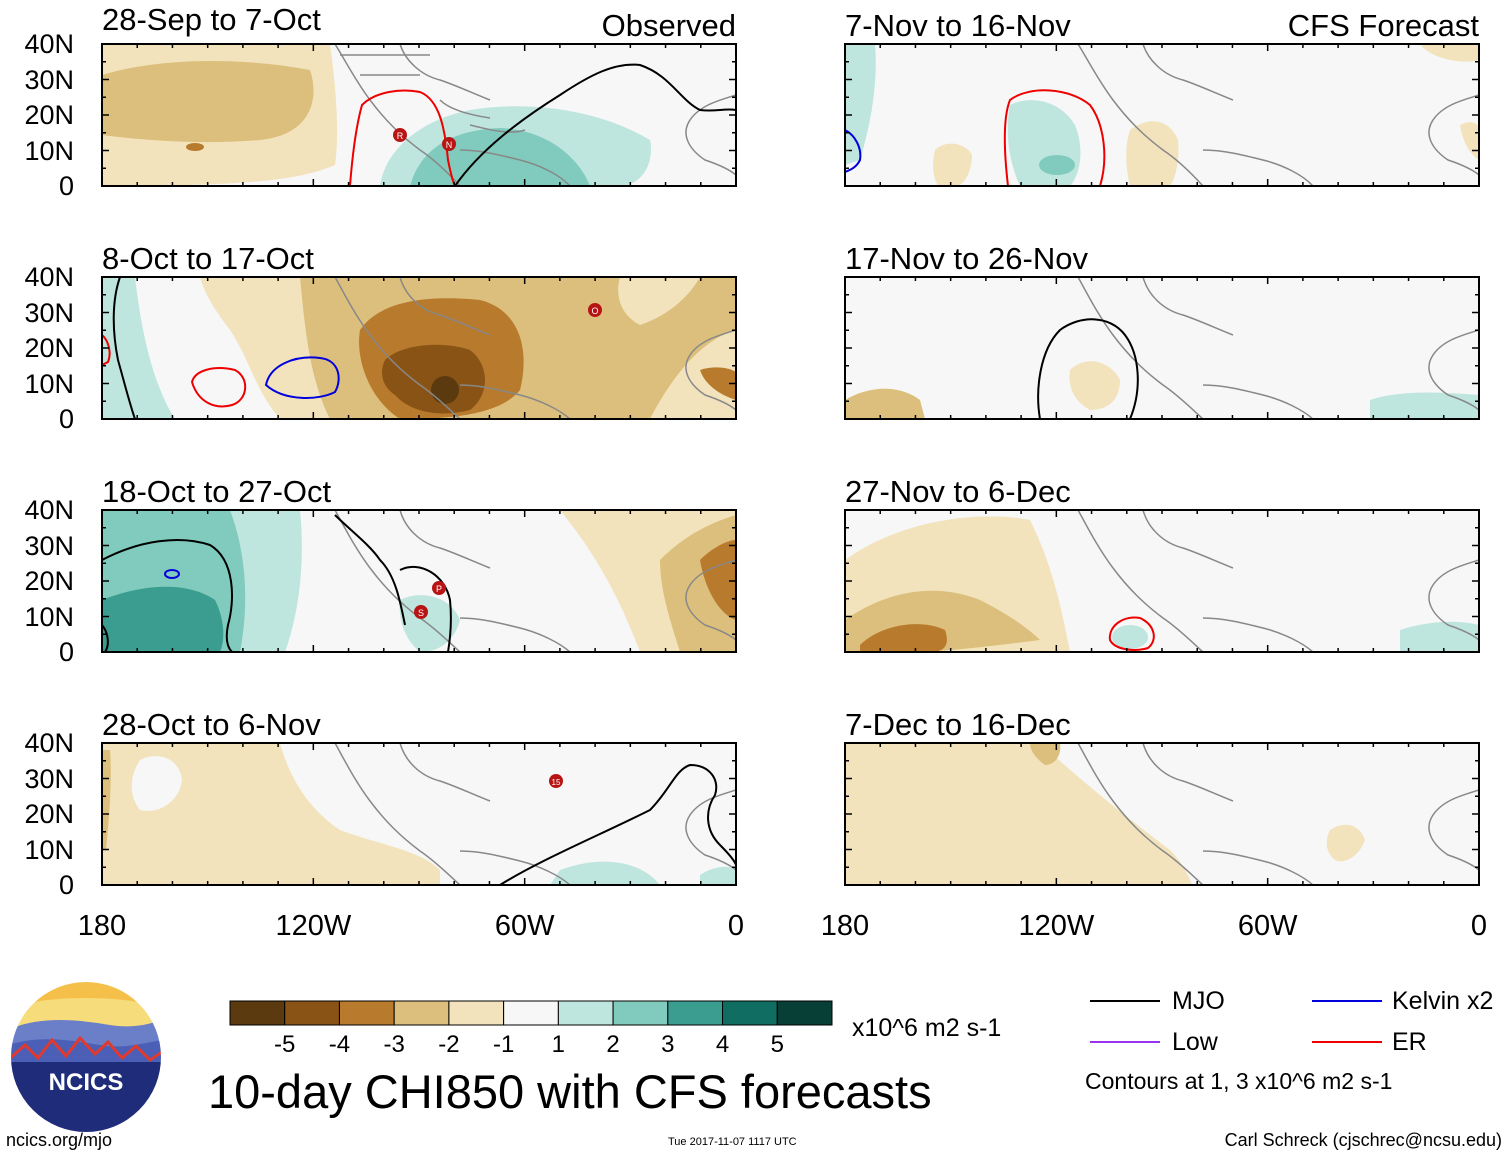 The image size is (1510, 1157). I want to click on panel-title-fcst-2: 17-Nov to 26-Nov, so click(966, 258).